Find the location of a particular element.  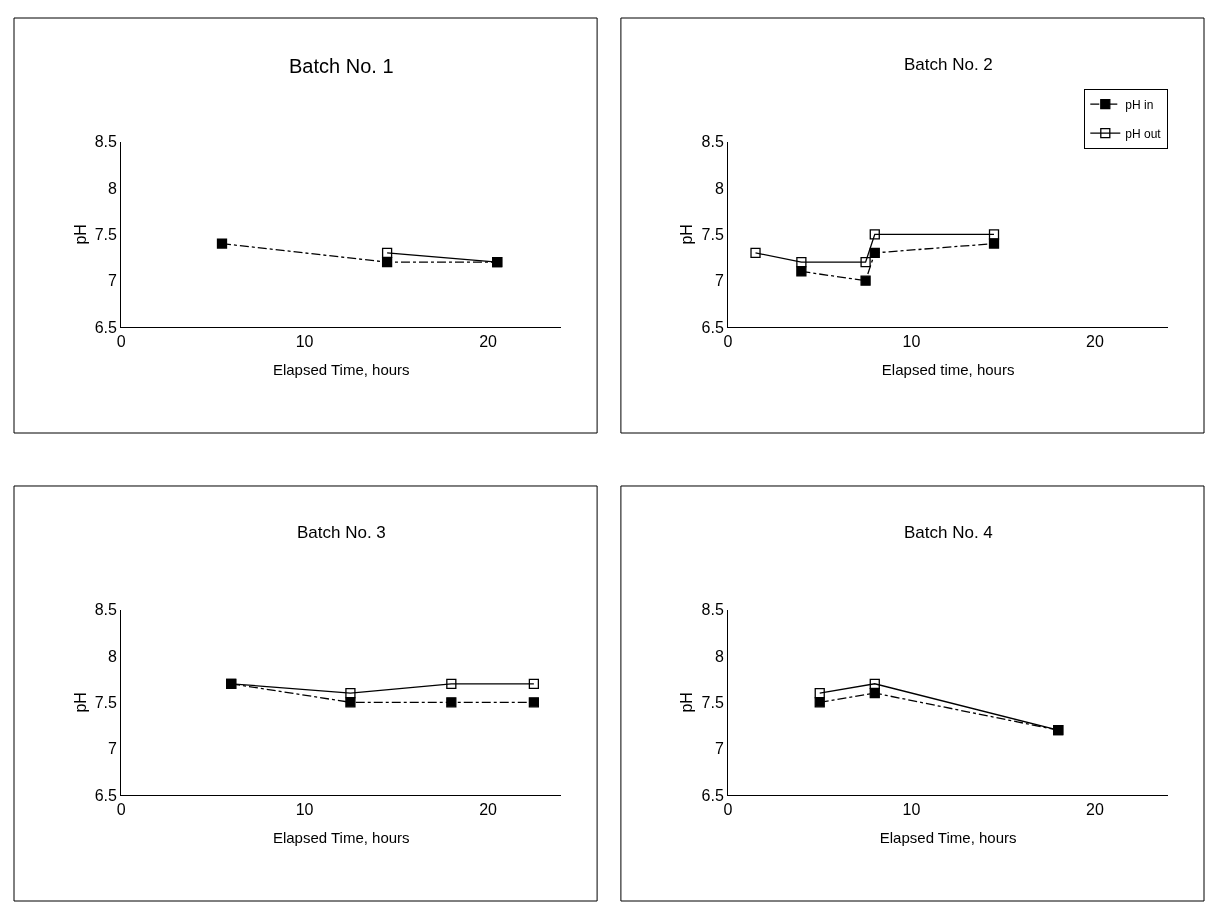

chart-title: Batch No. 2 is located at coordinates (948, 64).